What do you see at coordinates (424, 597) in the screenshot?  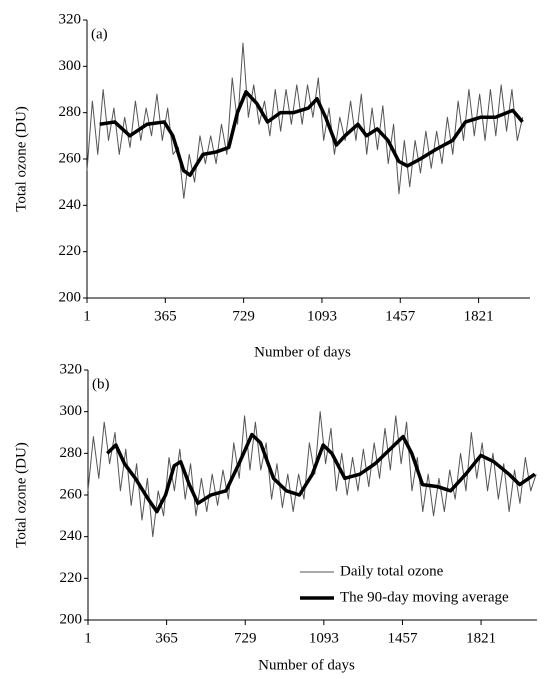 I see `legend-label: The 90-day moving average` at bounding box center [424, 597].